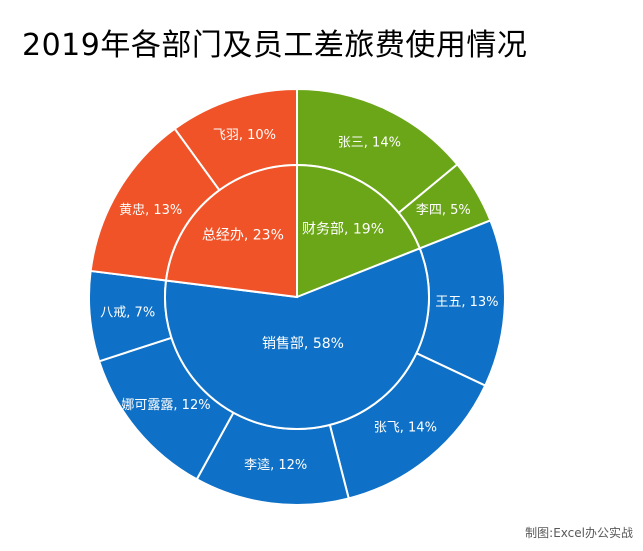  Describe the element at coordinates (243, 236) in the screenshot. I see `inner-slice-label: 总经办, 23%` at that location.